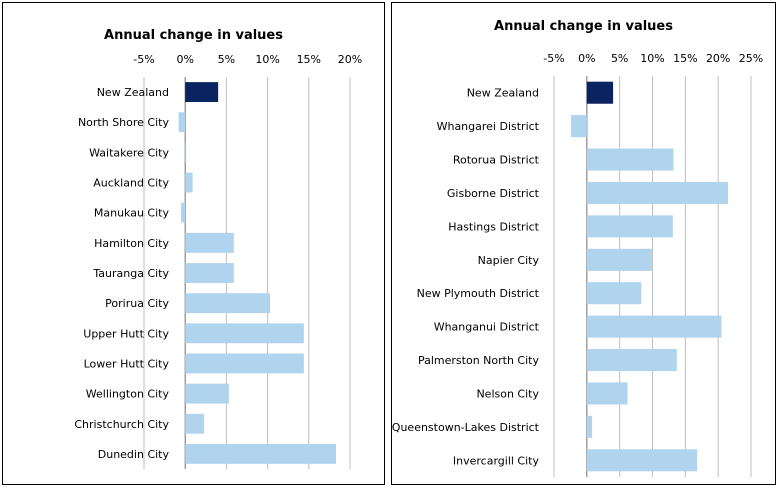  Describe the element at coordinates (751, 58) in the screenshot. I see `tick-label: 25%` at that location.